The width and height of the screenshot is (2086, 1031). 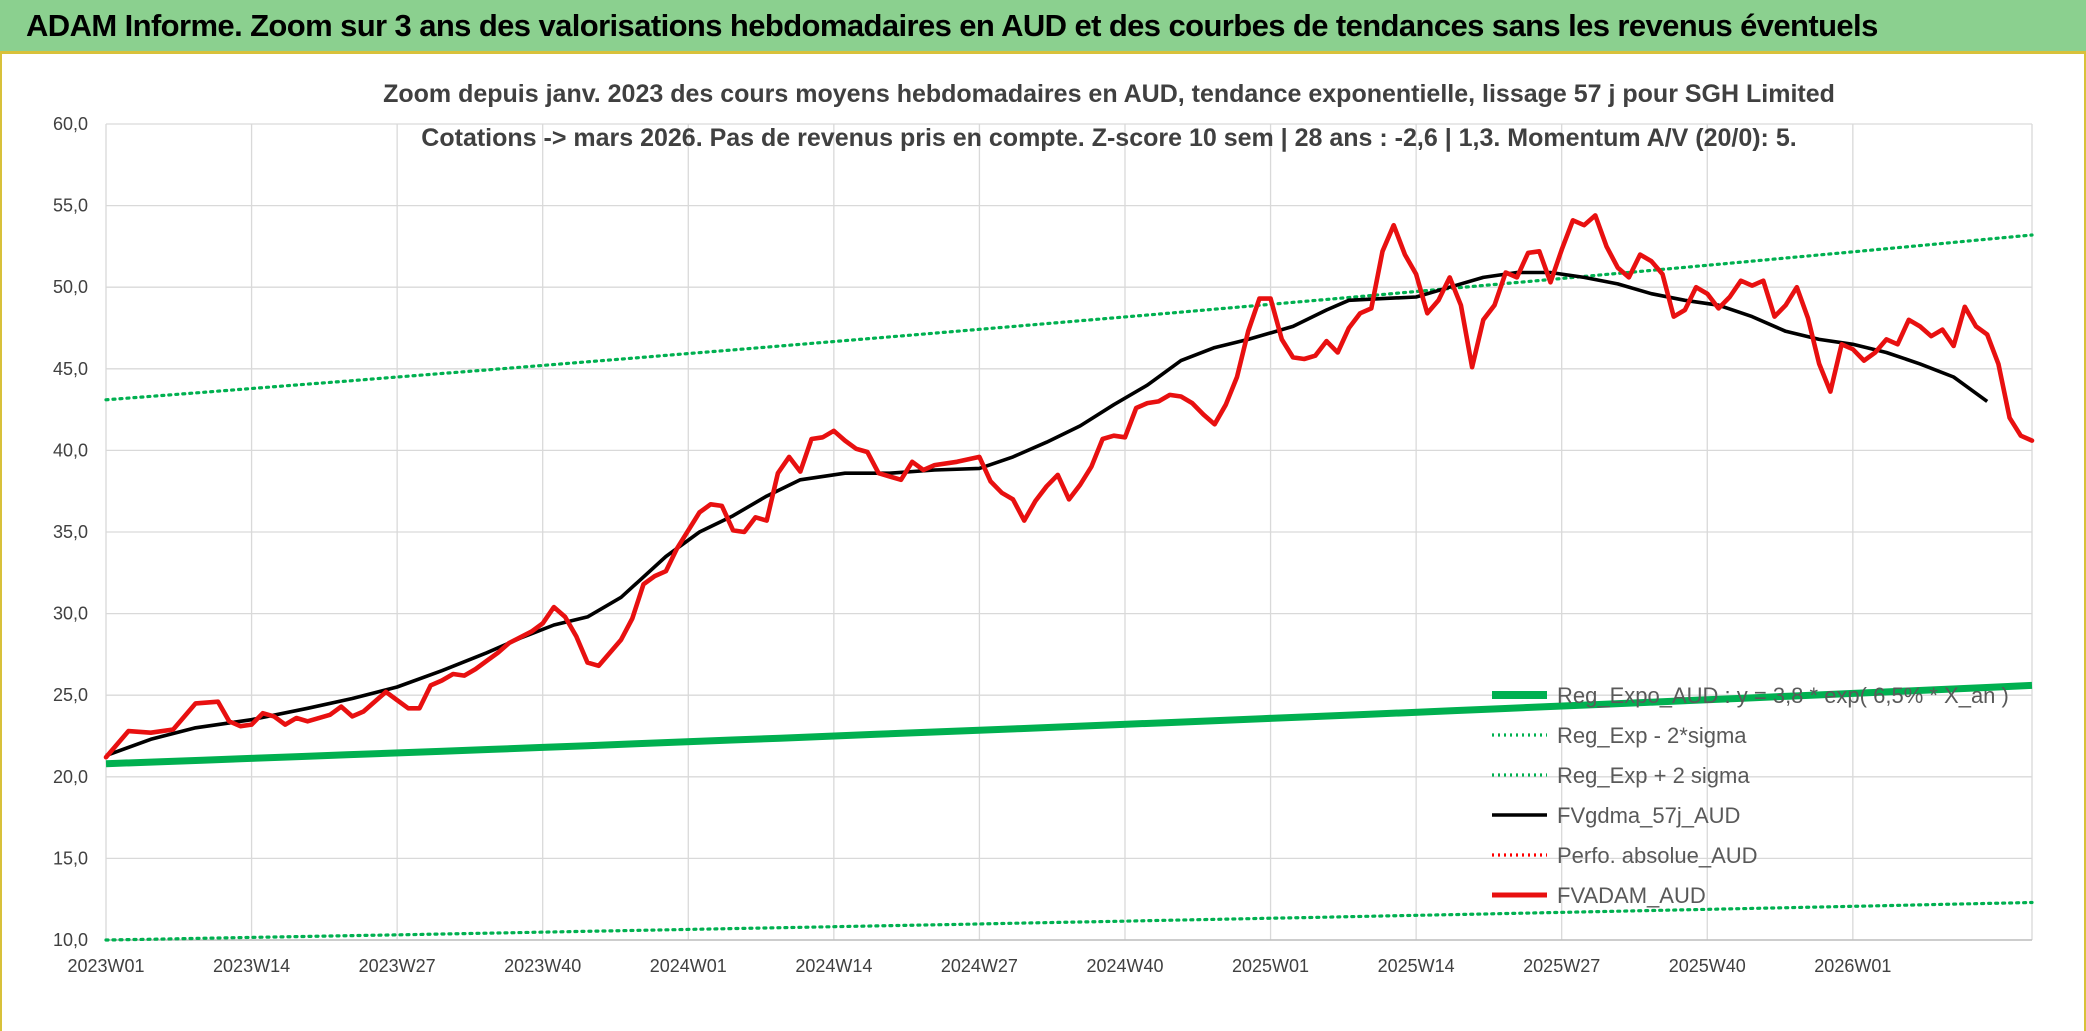 I want to click on x-tick-label: 2024W27, so click(x=979, y=966).